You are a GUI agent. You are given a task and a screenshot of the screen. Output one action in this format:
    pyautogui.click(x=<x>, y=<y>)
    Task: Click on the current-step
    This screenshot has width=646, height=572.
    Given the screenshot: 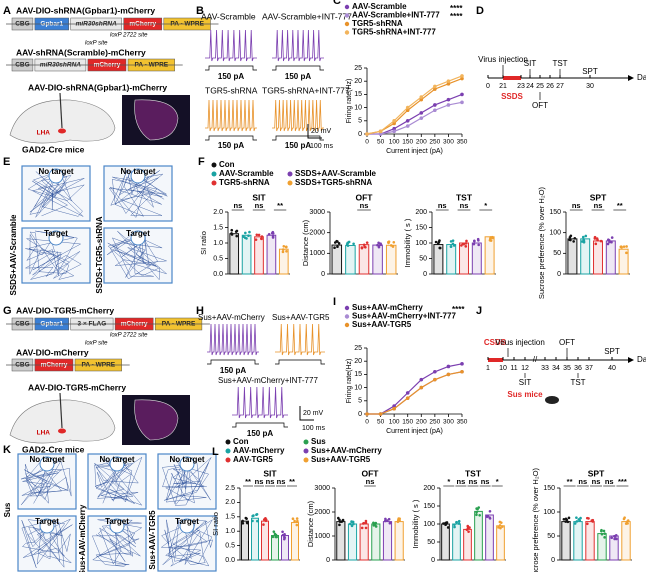 What is the action you would take?
    pyautogui.click(x=300, y=362)
    